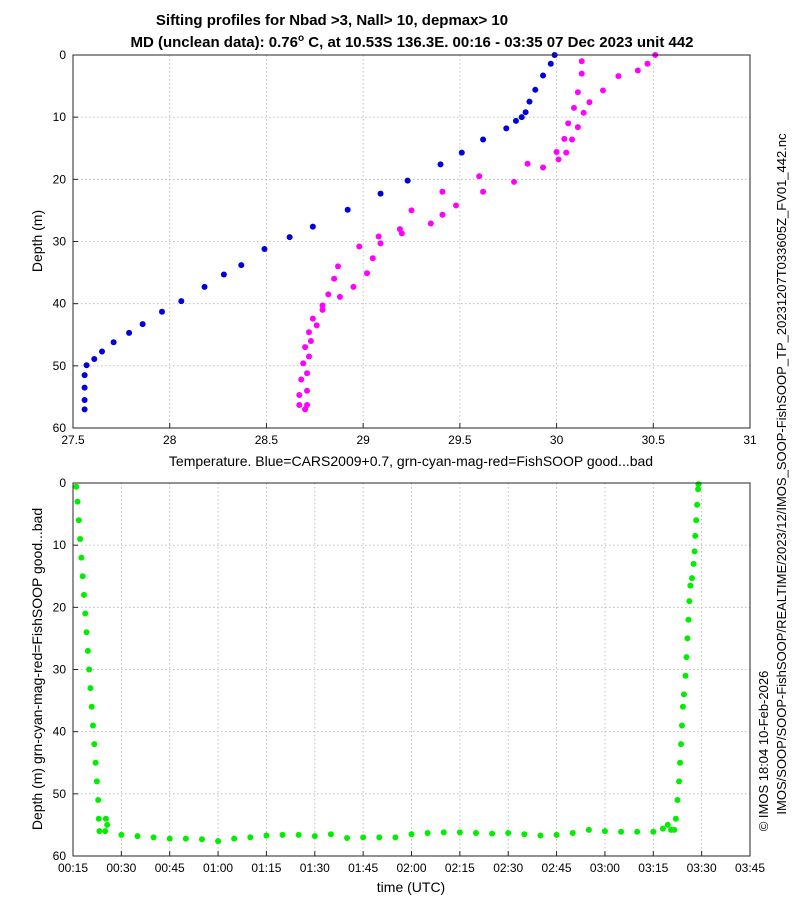 The height and width of the screenshot is (900, 800). Describe the element at coordinates (170, 440) in the screenshot. I see `top-x-tick-label: 28` at that location.